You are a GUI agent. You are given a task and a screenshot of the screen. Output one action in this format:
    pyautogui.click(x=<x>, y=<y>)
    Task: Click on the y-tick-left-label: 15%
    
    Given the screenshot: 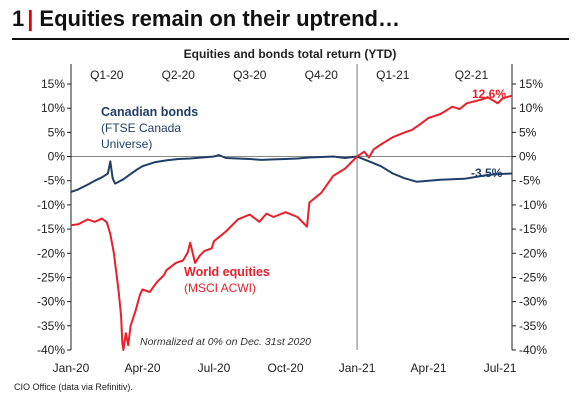 What is the action you would take?
    pyautogui.click(x=53, y=84)
    